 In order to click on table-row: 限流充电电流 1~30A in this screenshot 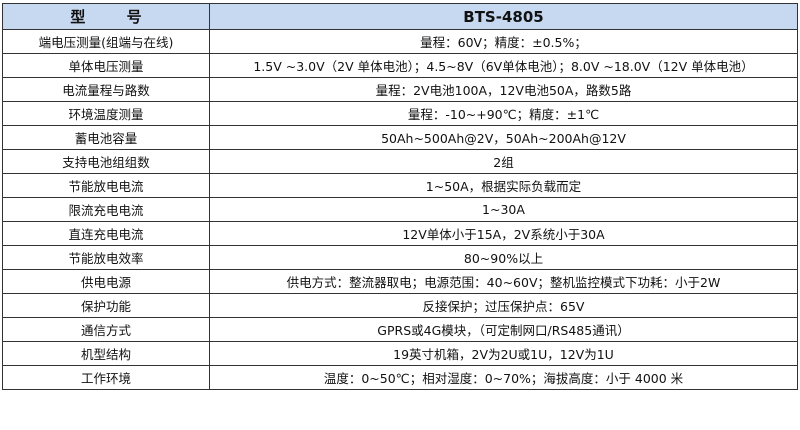, I will do `click(400, 209)`.